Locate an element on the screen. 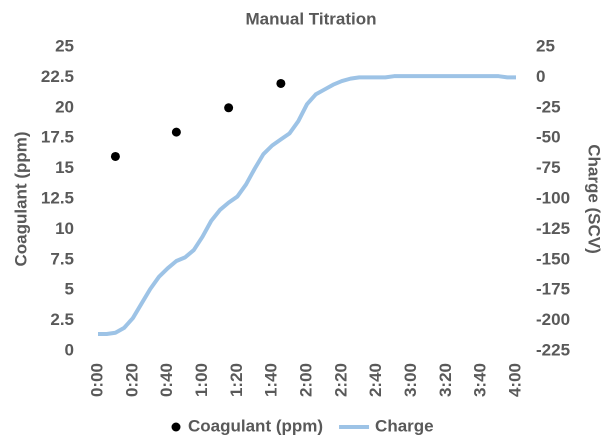  y-tick-label: 17.5 is located at coordinates (57, 137).